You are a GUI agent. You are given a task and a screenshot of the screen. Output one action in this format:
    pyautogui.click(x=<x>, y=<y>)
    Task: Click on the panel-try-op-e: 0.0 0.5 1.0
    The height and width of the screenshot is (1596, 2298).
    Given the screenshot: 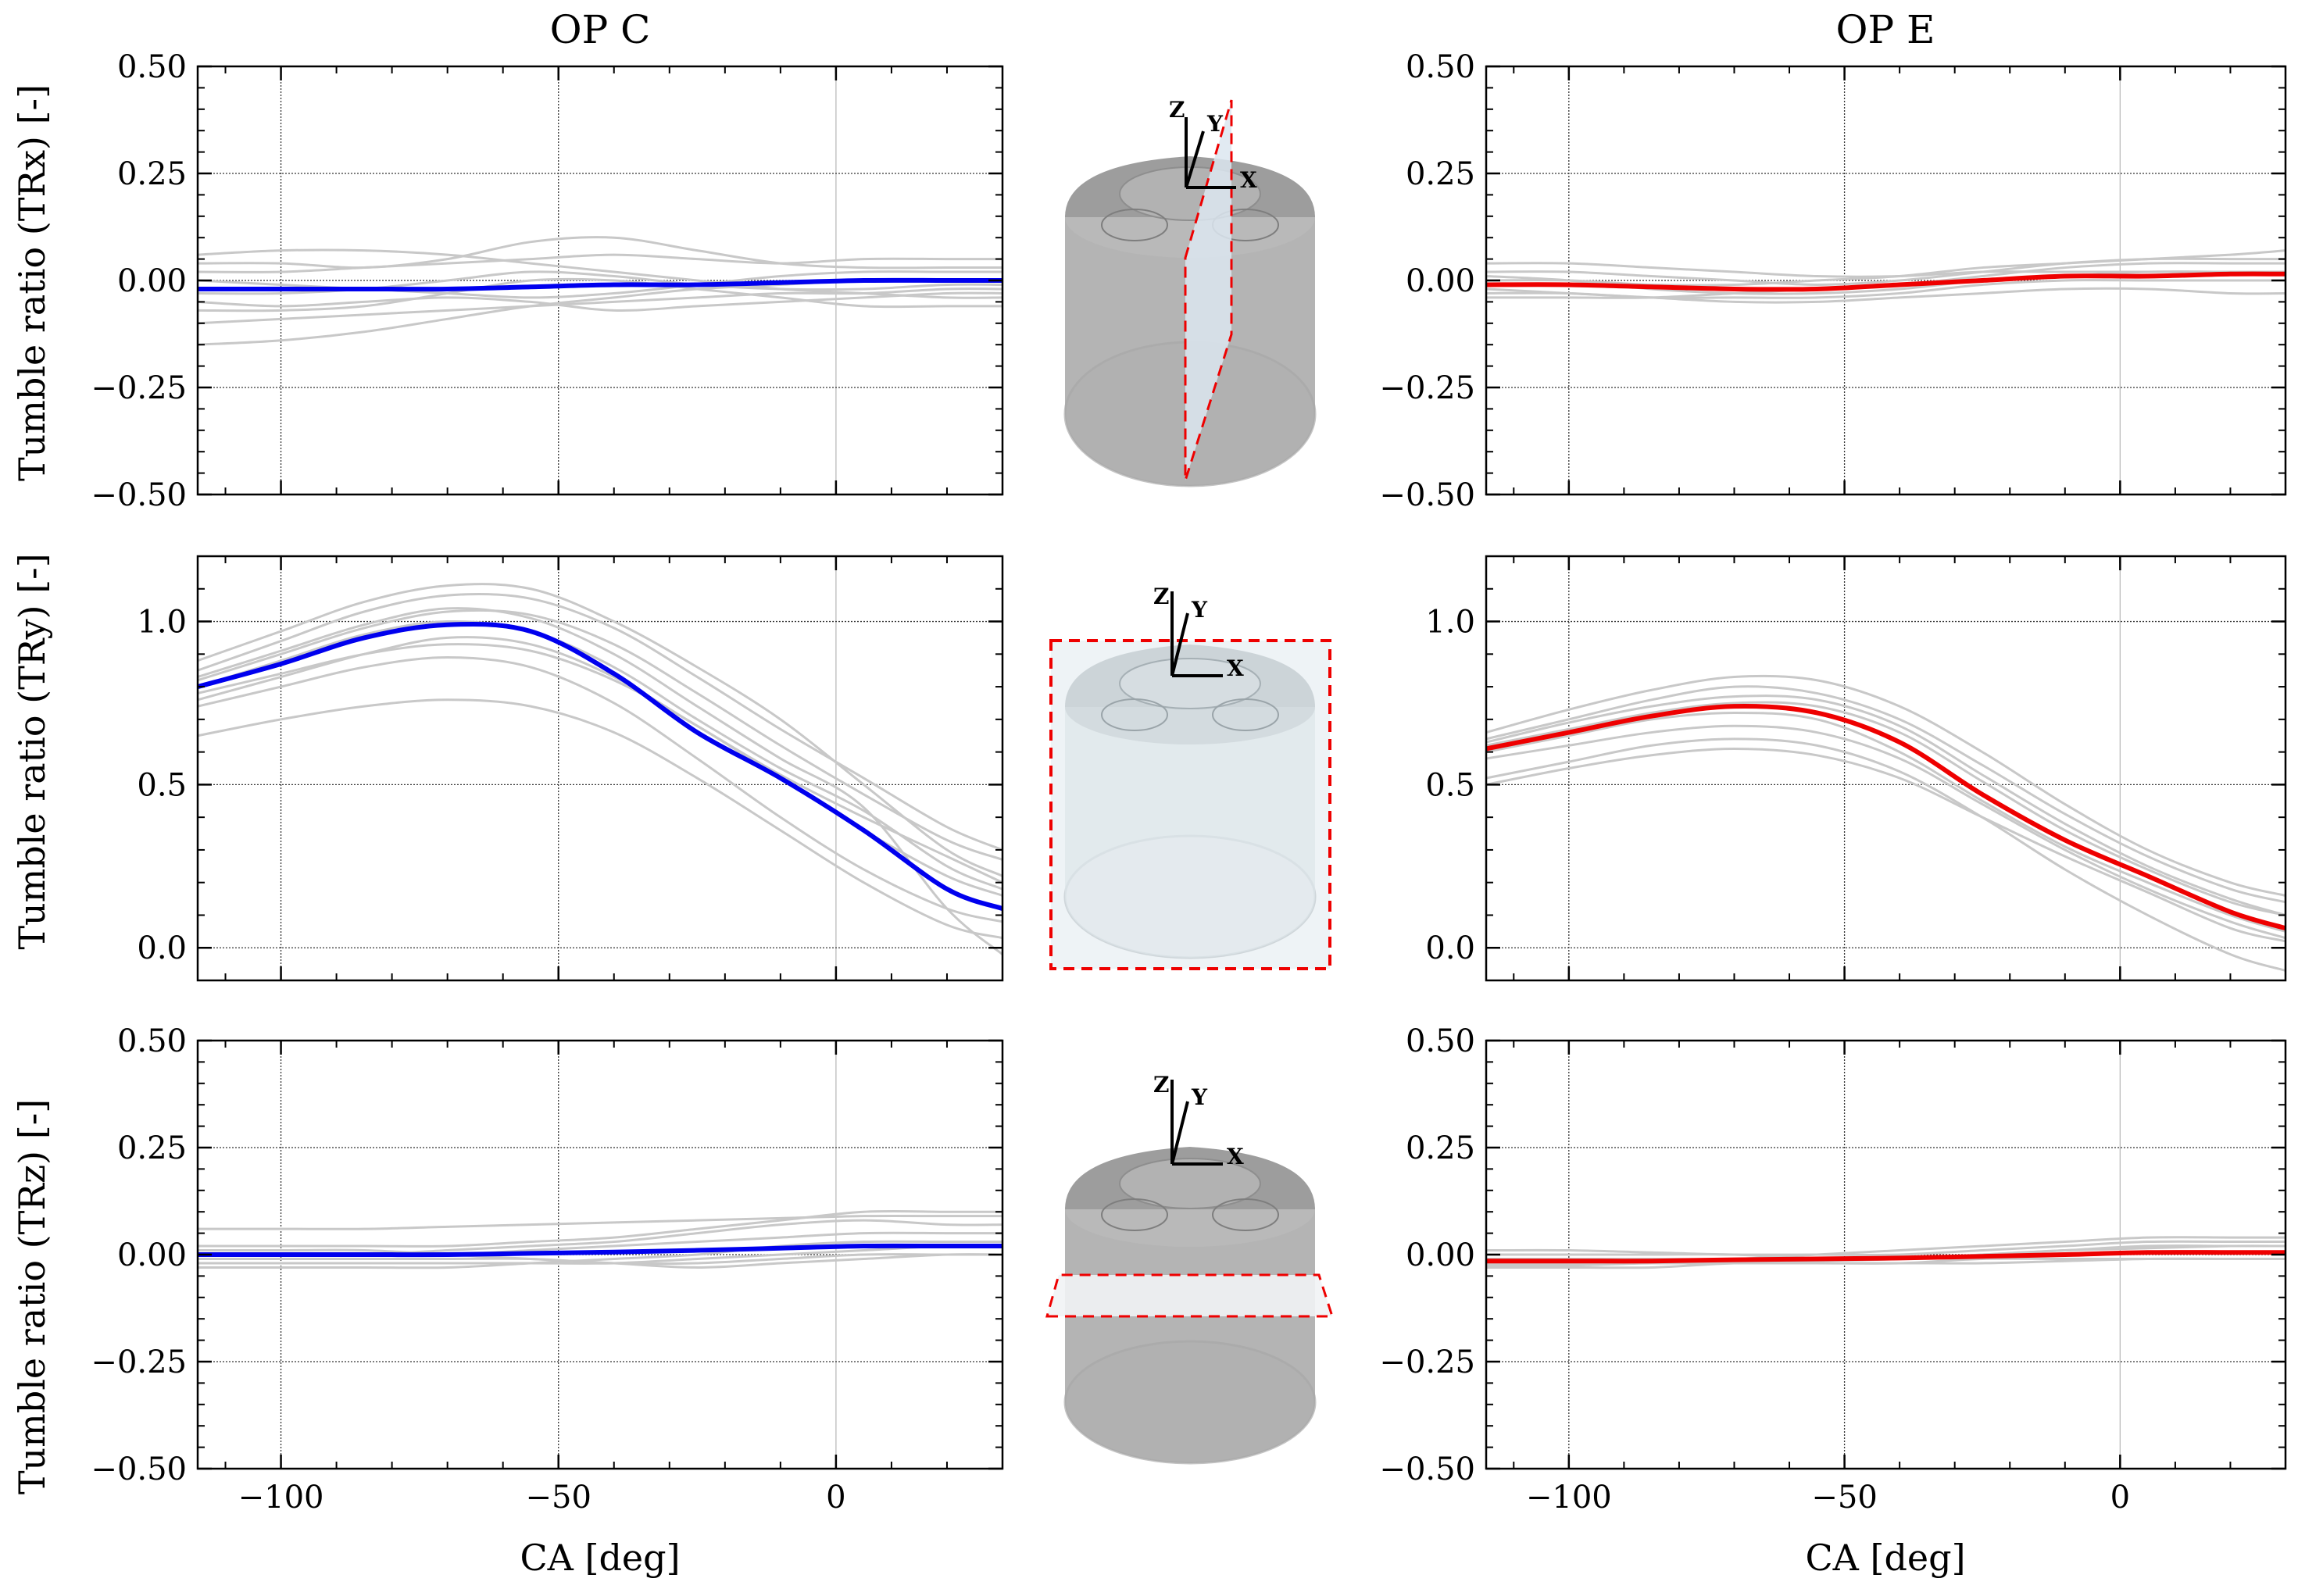 What is the action you would take?
    pyautogui.click(x=1856, y=768)
    